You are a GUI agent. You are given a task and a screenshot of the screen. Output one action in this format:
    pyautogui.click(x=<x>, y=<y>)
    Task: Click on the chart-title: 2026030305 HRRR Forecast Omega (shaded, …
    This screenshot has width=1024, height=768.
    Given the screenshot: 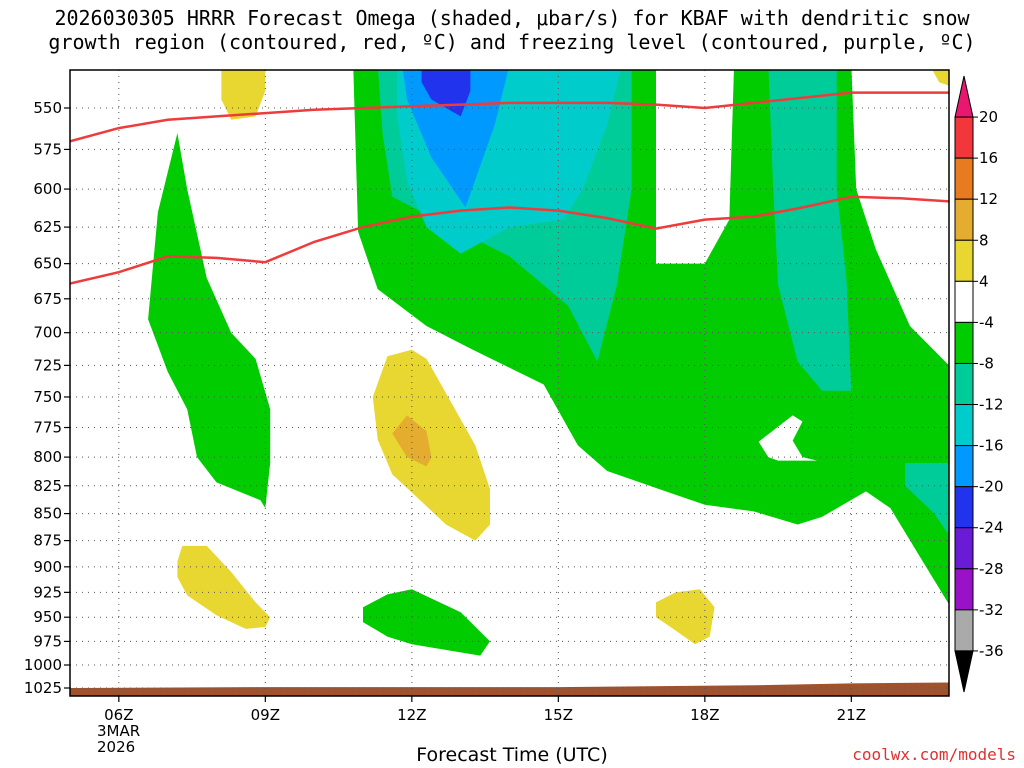 What is the action you would take?
    pyautogui.click(x=512, y=30)
    